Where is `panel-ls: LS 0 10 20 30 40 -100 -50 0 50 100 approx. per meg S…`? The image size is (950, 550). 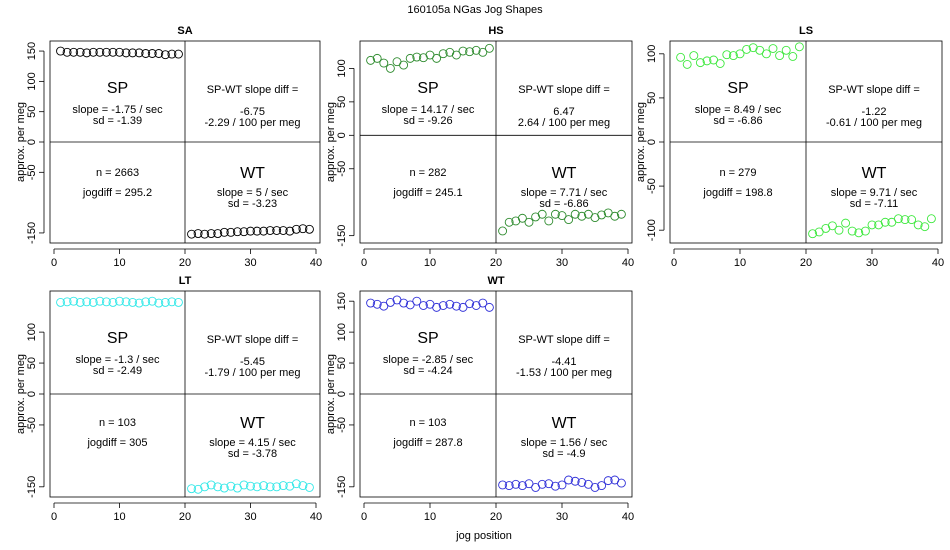
panel-ls: LS 0 10 20 30 40 -100 -50 0 50 100 approx. per meg S… is located at coordinates (789, 147).